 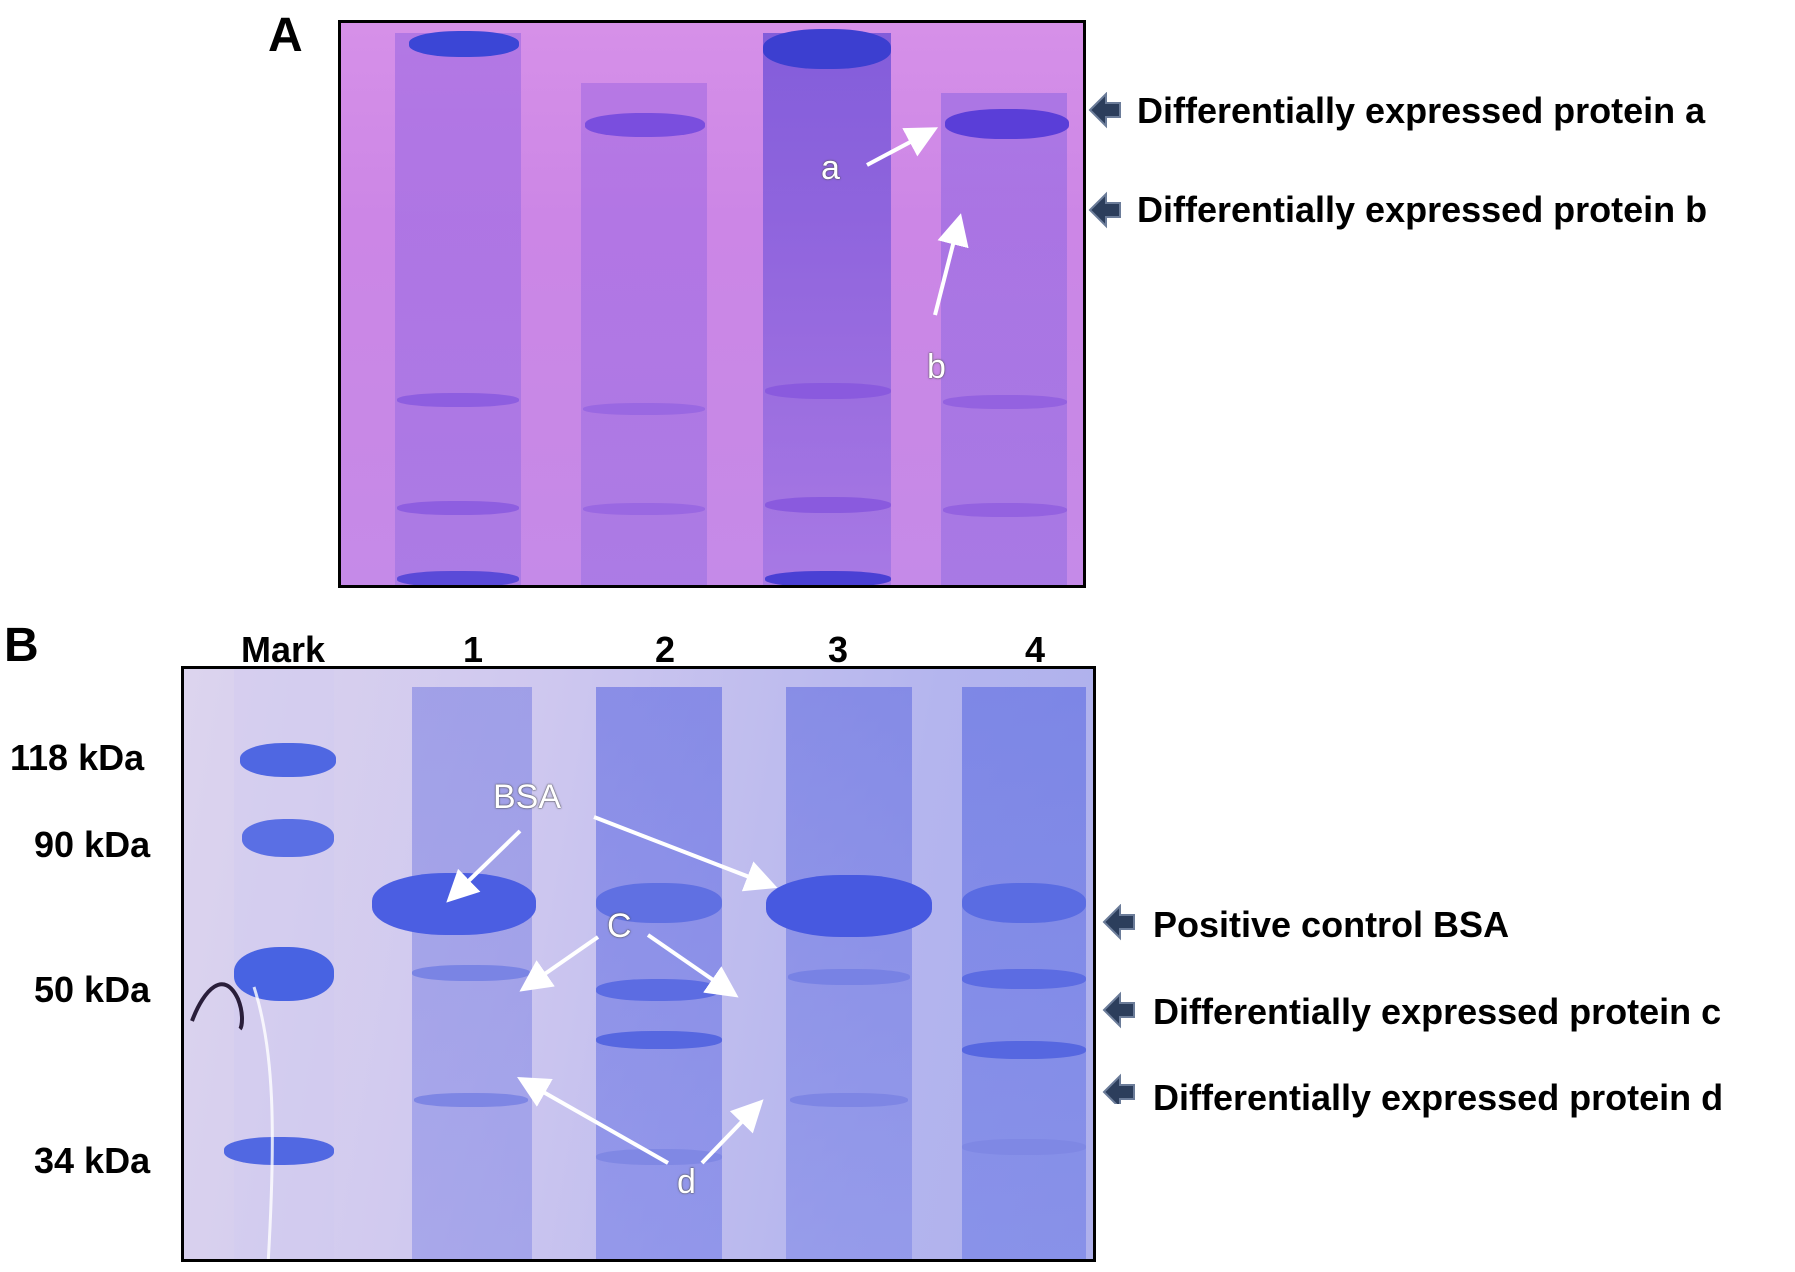 I want to click on lane-header-mark: Mark, so click(x=283, y=649).